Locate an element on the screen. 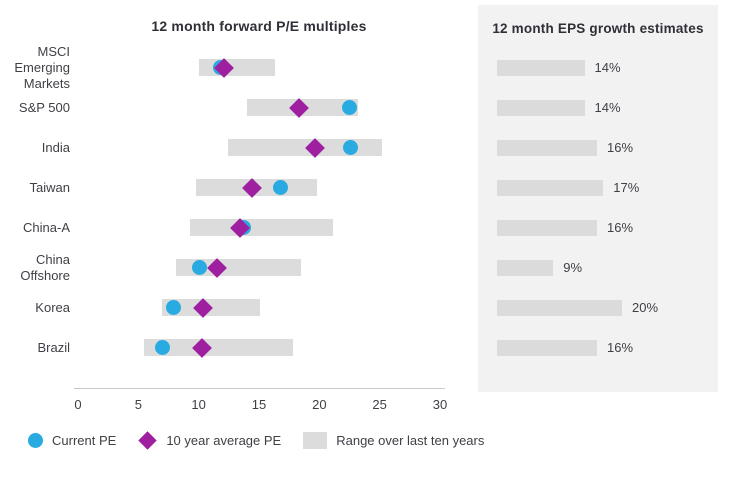 This screenshot has width=730, height=482. category-label: MSCI Emerging Markets is located at coordinates (42, 67).